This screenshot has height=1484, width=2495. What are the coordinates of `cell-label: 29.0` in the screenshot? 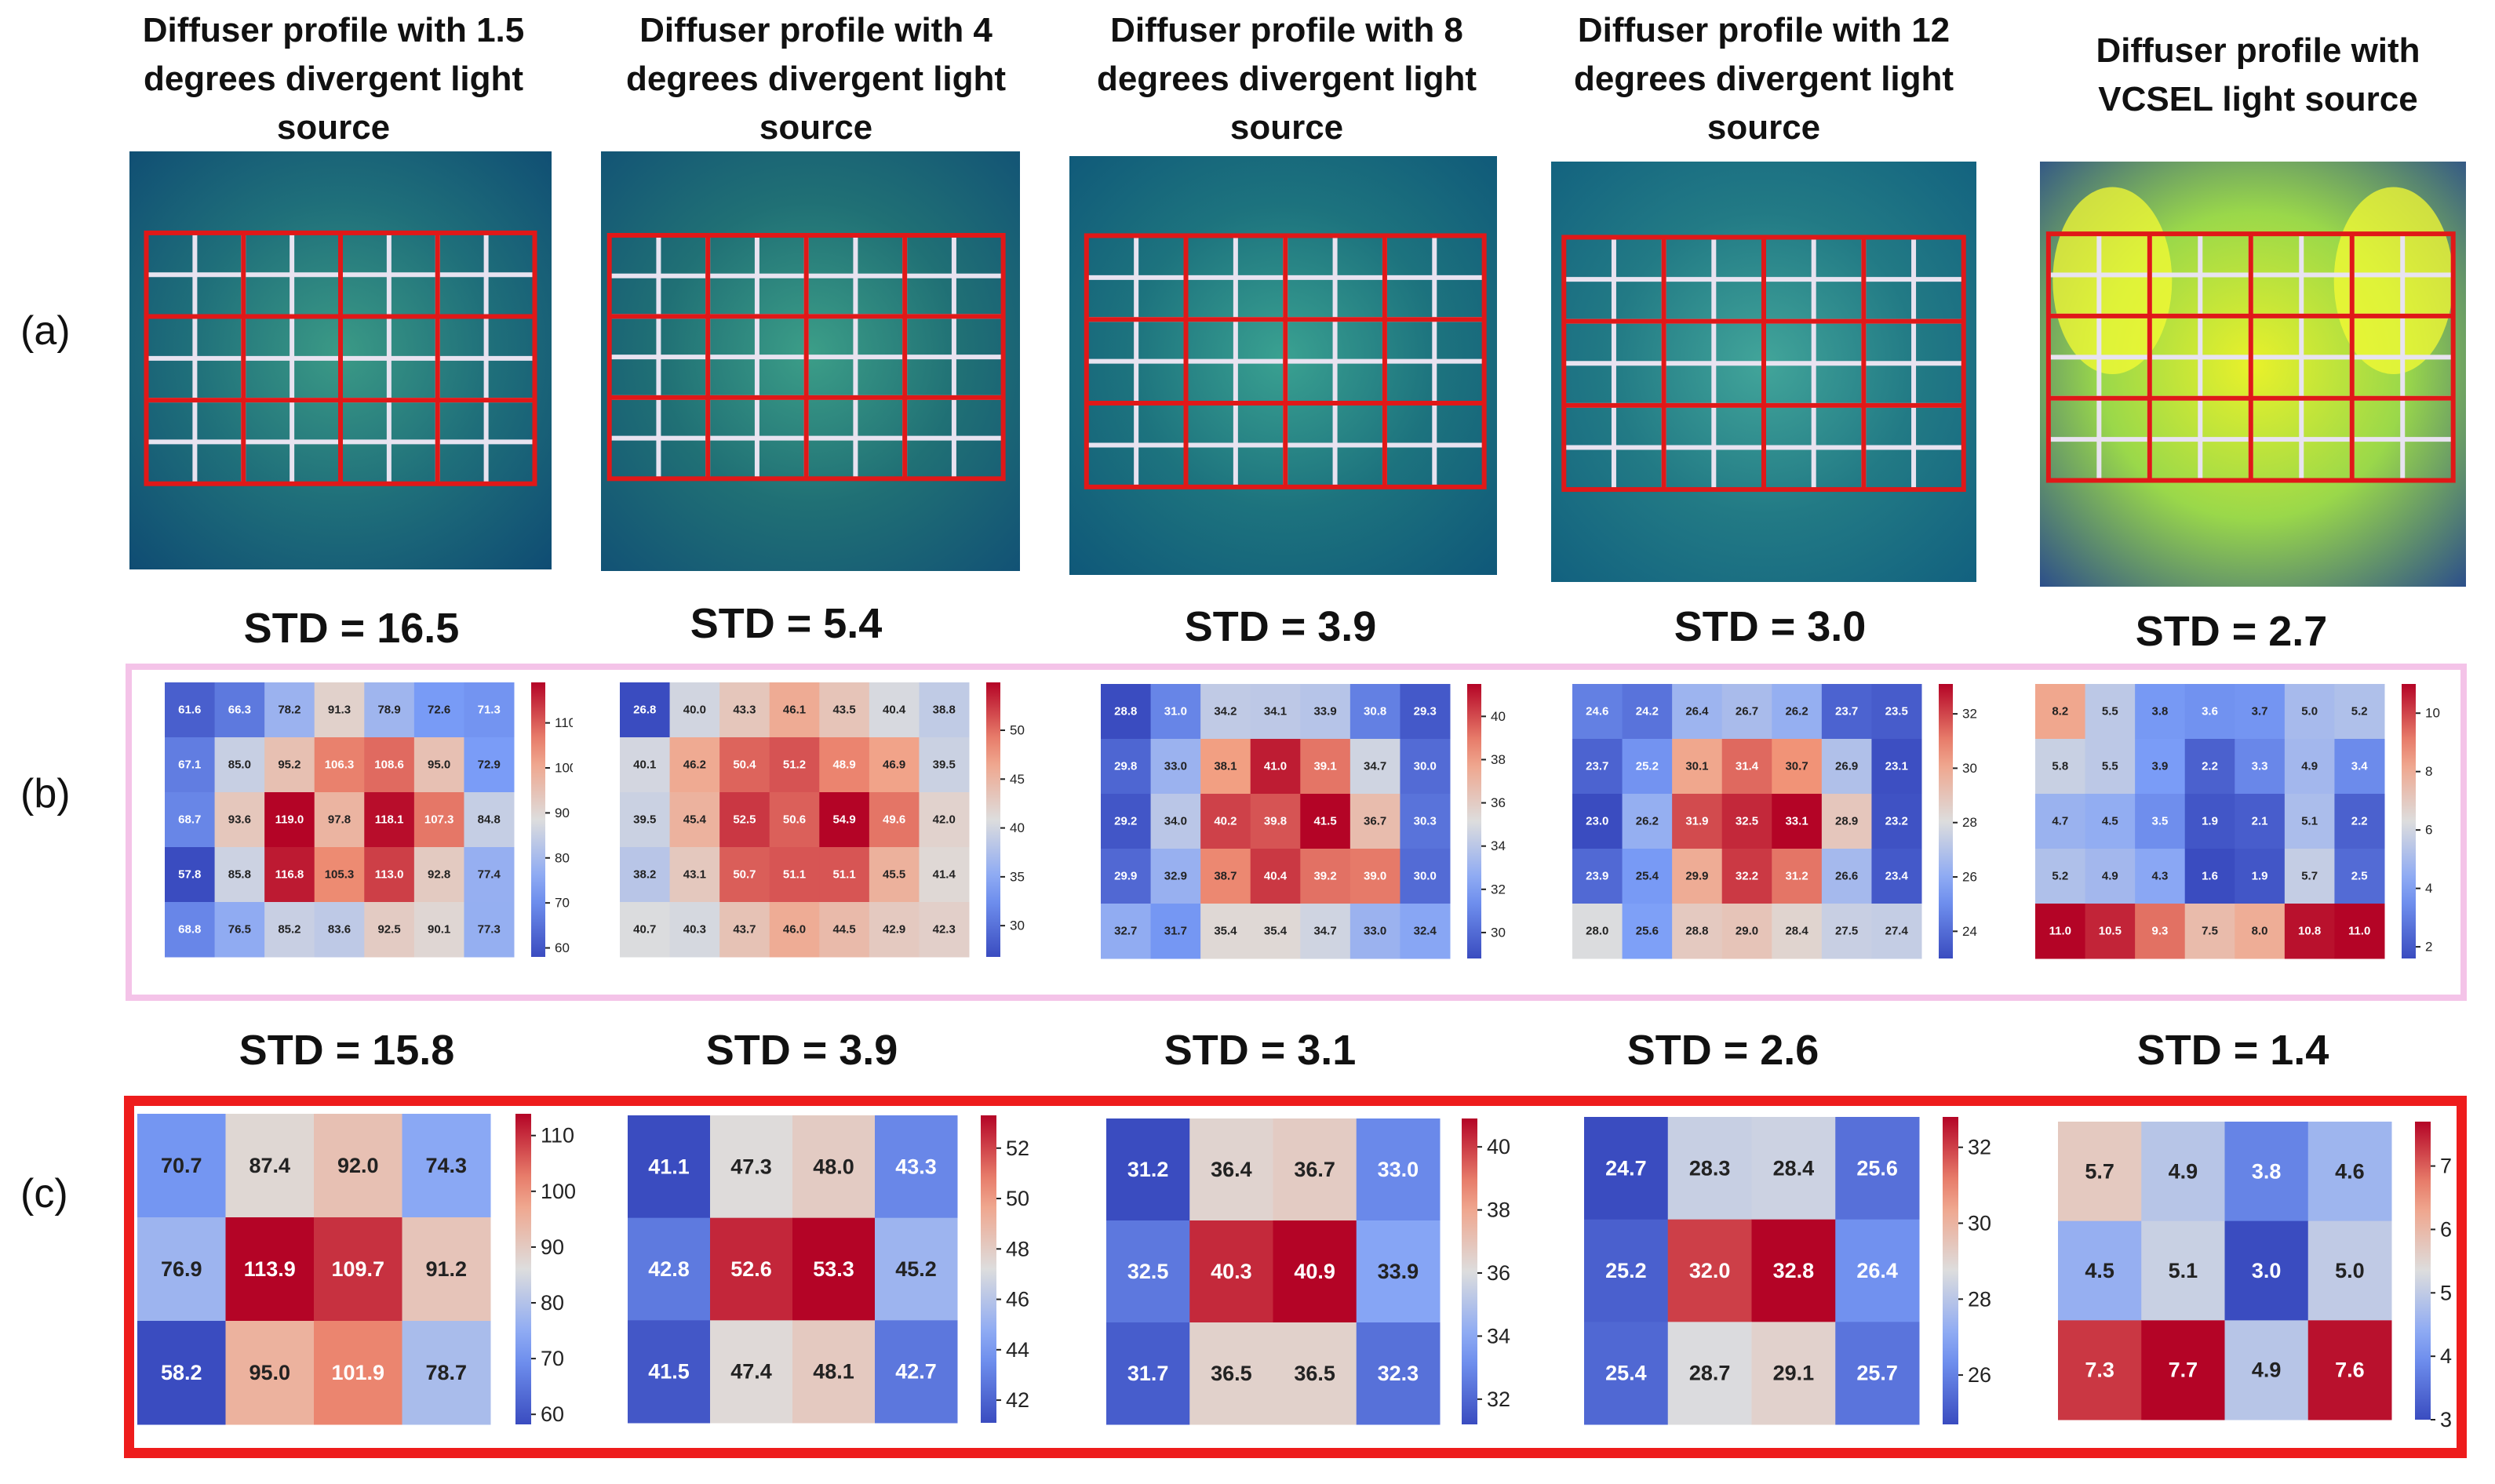 It's located at (1747, 931).